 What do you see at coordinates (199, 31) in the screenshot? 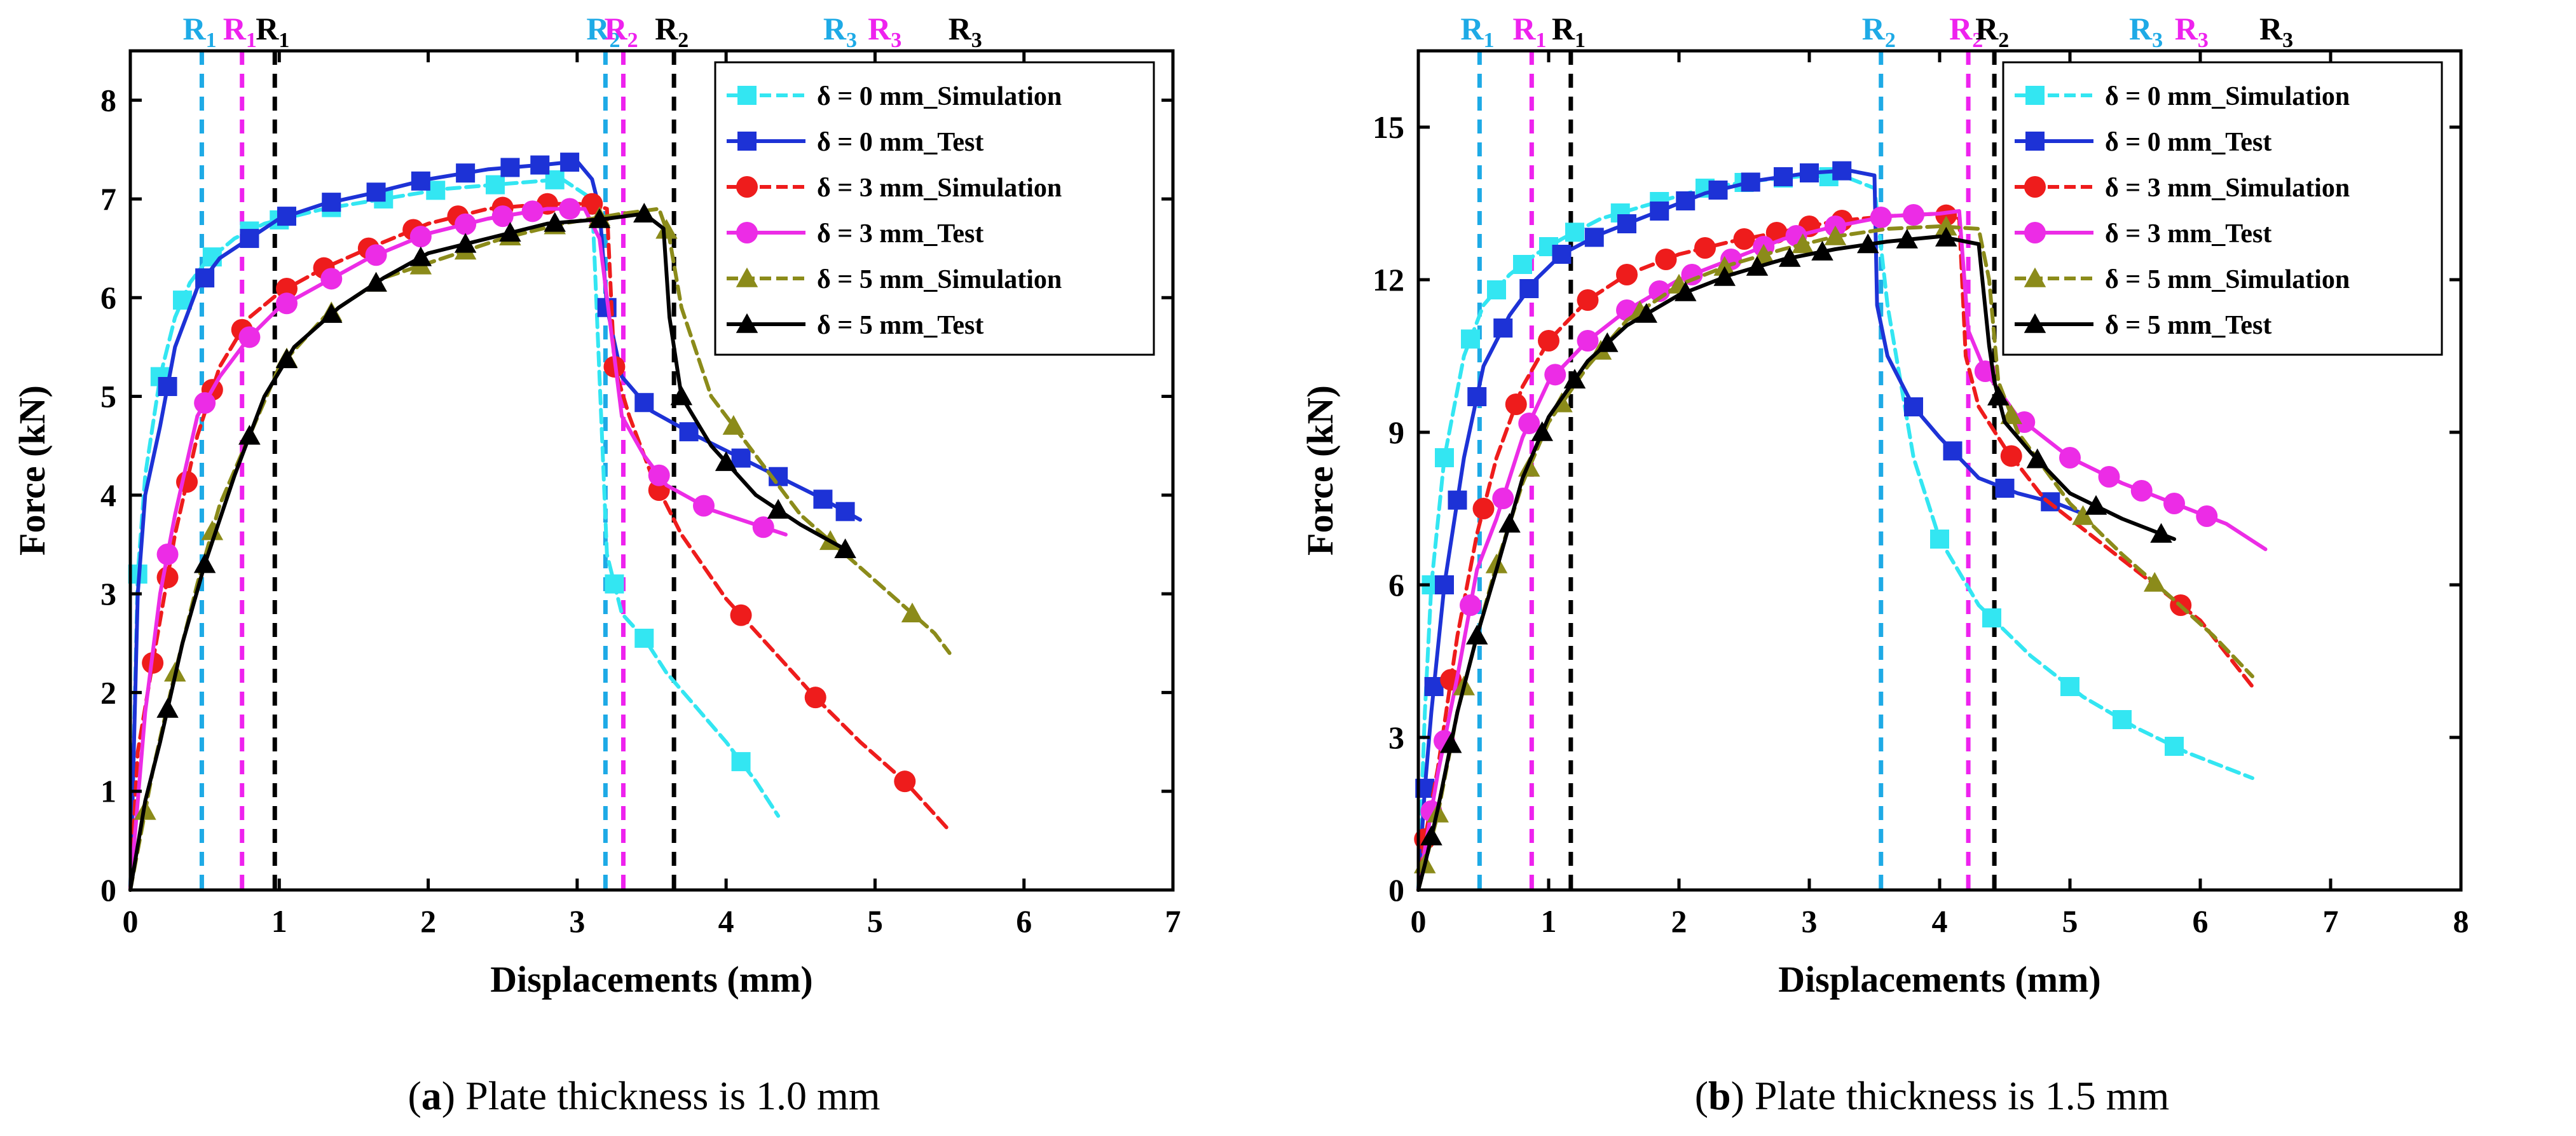
I see `region-label-0: R1` at bounding box center [199, 31].